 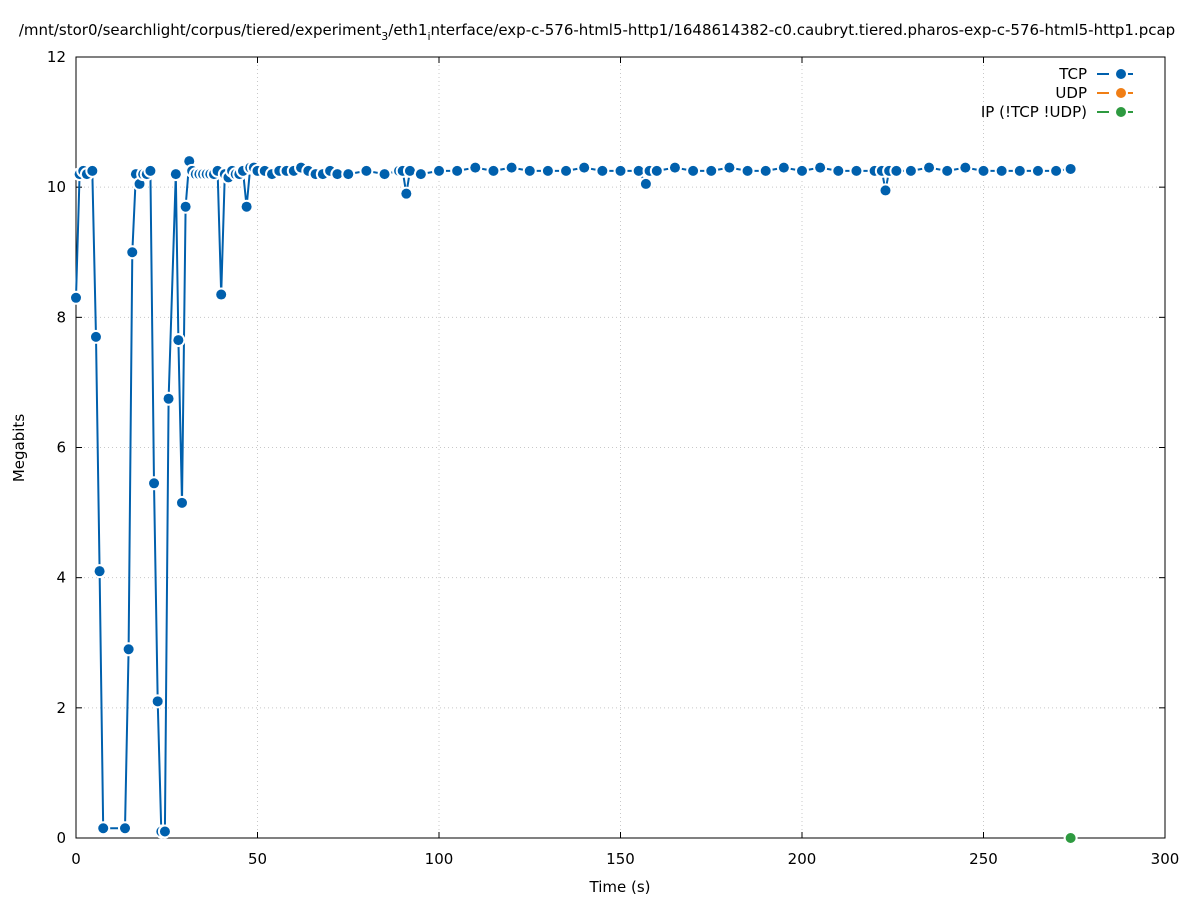 What do you see at coordinates (61, 578) in the screenshot?
I see `y-tick-label: 4` at bounding box center [61, 578].